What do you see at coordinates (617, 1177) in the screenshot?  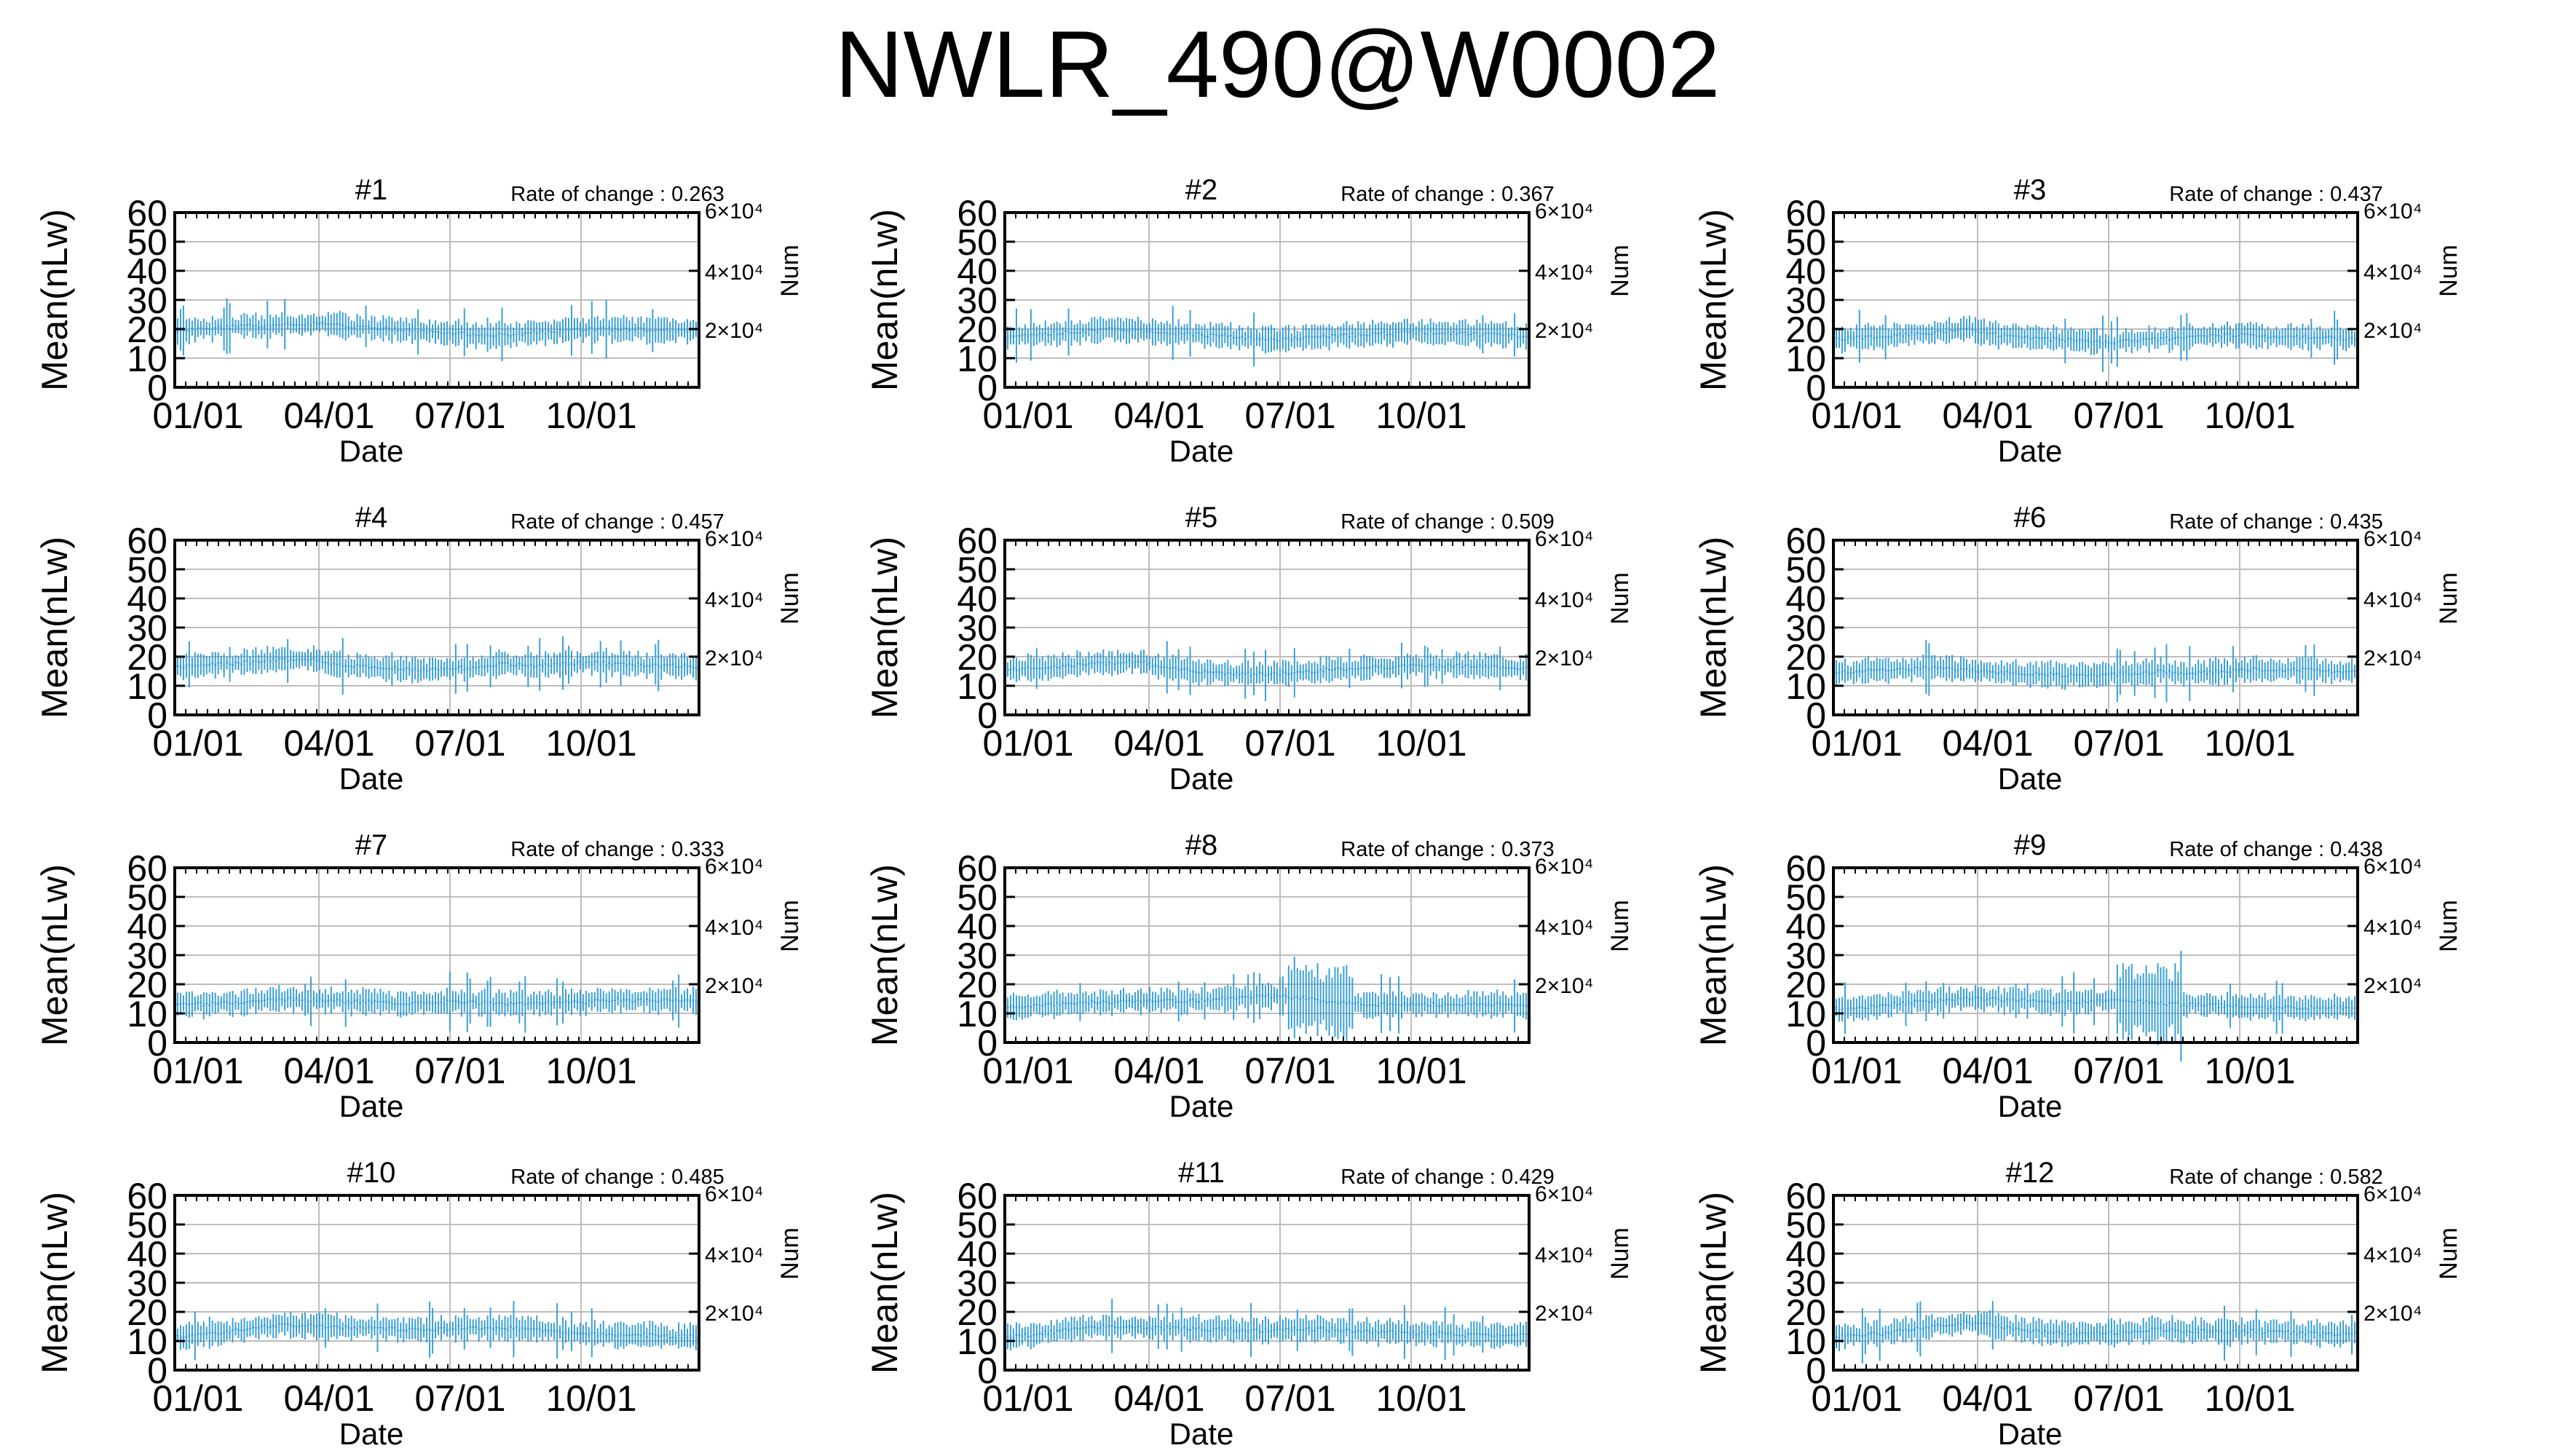 I see `rate-of-change-annotation: Rate of change : 0.485` at bounding box center [617, 1177].